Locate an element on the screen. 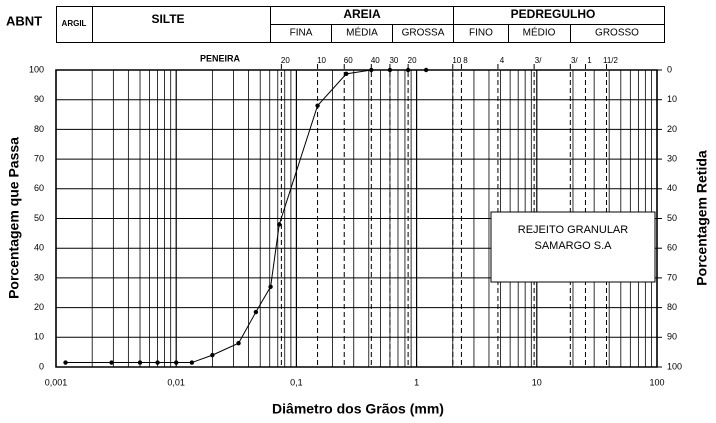 Image resolution: width=716 pixels, height=423 pixels. y2-tick-label: 30 is located at coordinates (672, 158).